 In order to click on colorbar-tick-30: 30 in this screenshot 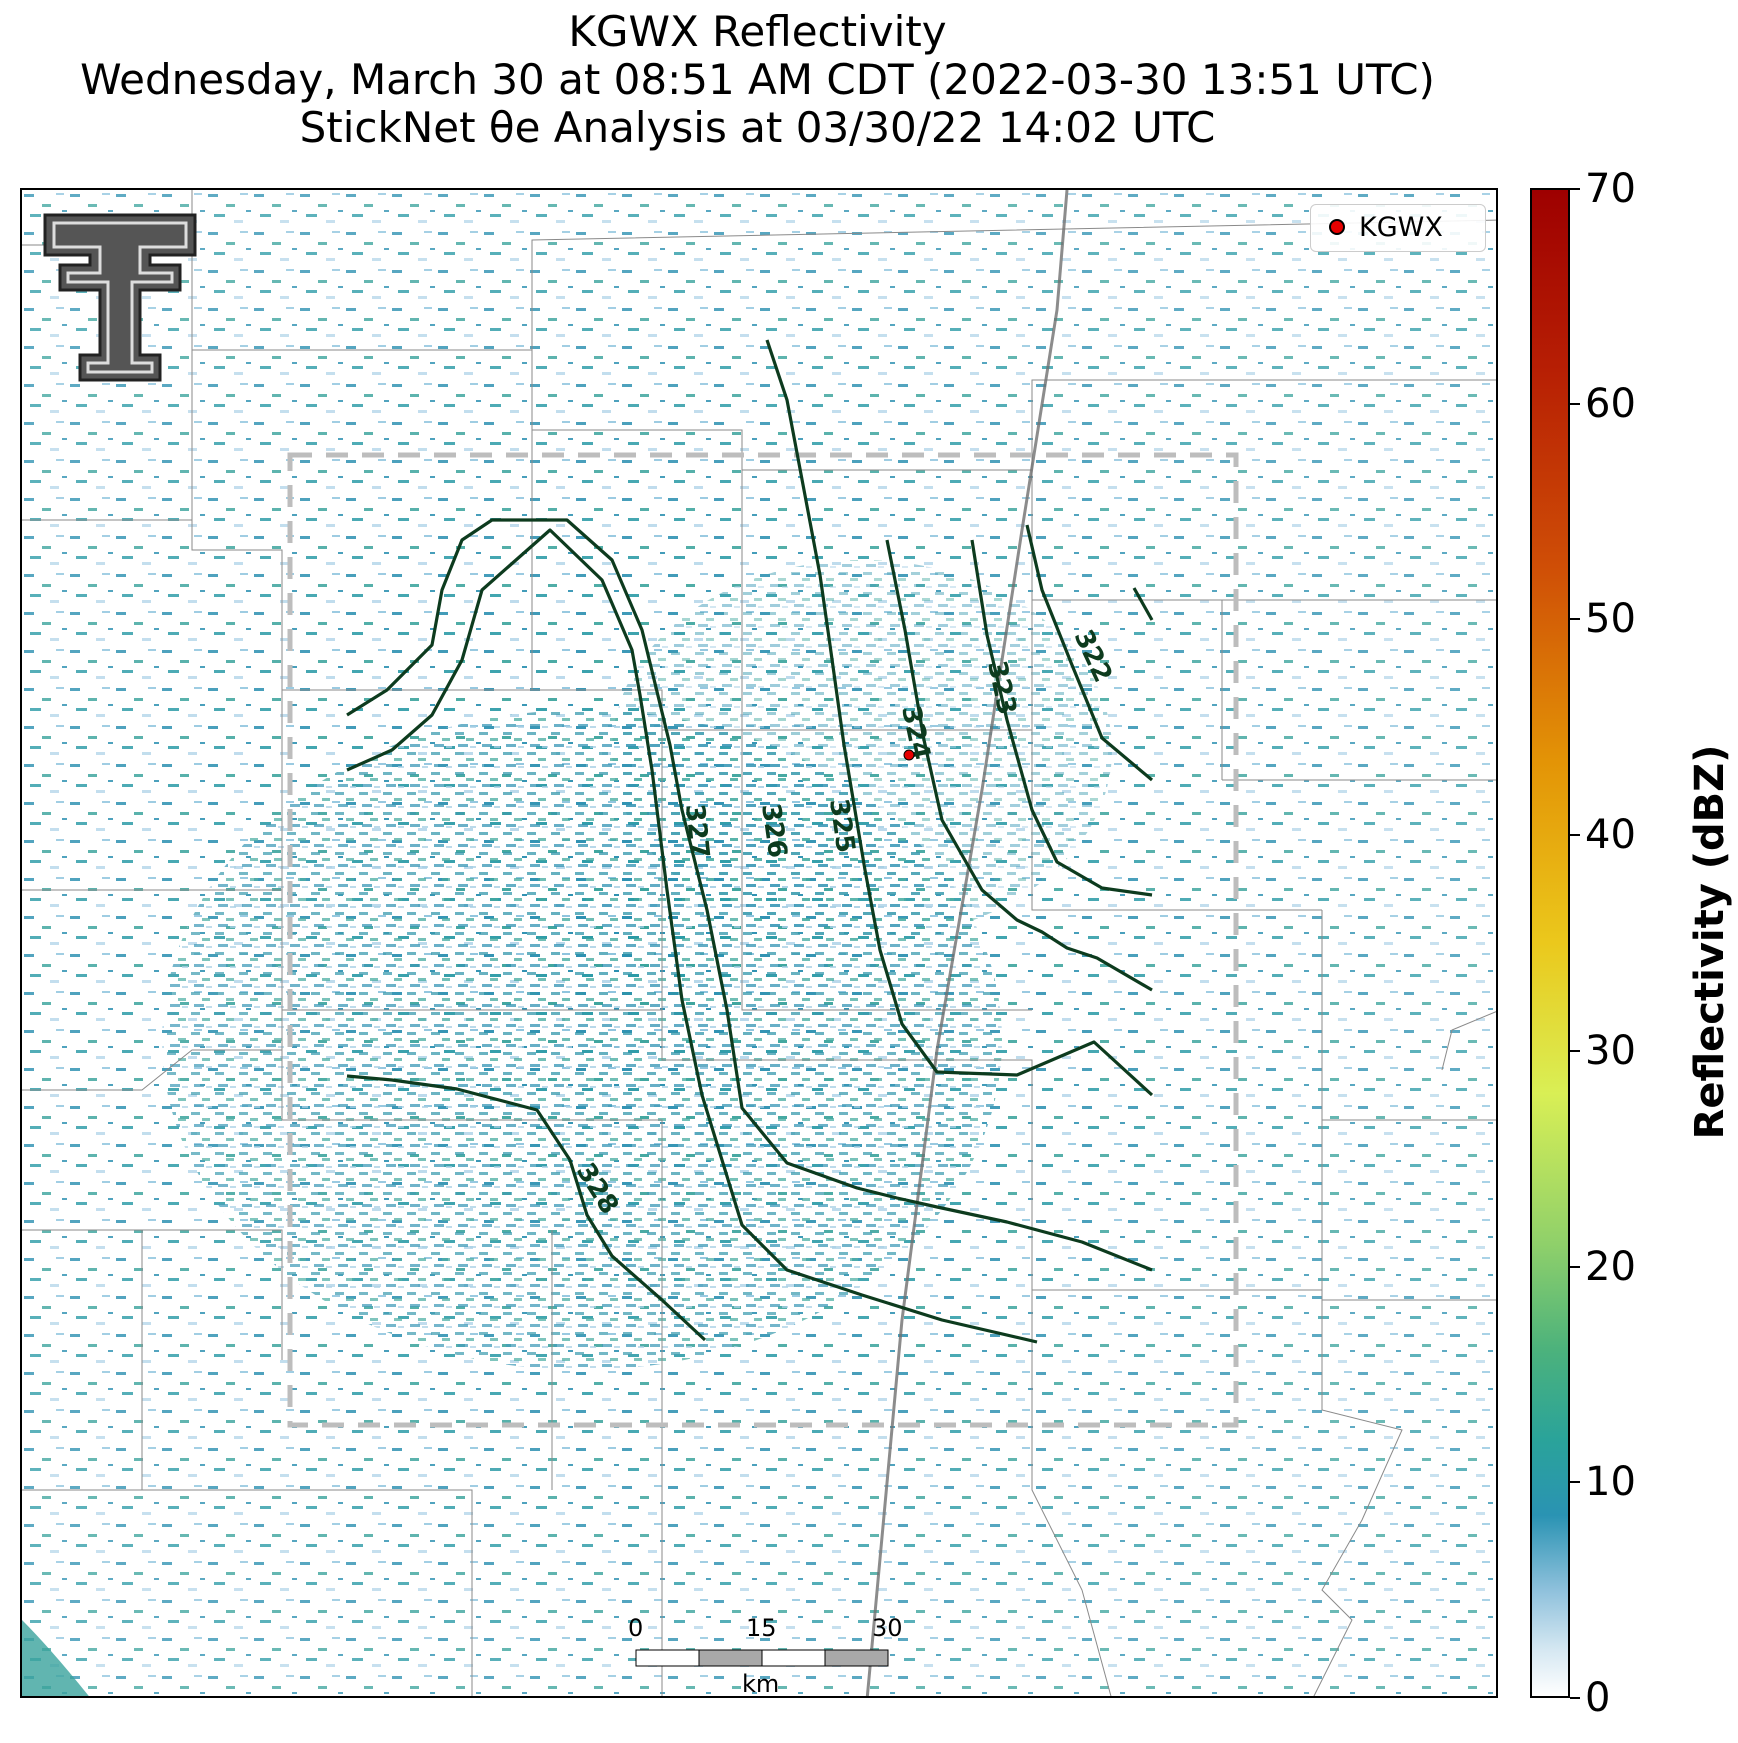, I will do `click(1610, 1051)`.